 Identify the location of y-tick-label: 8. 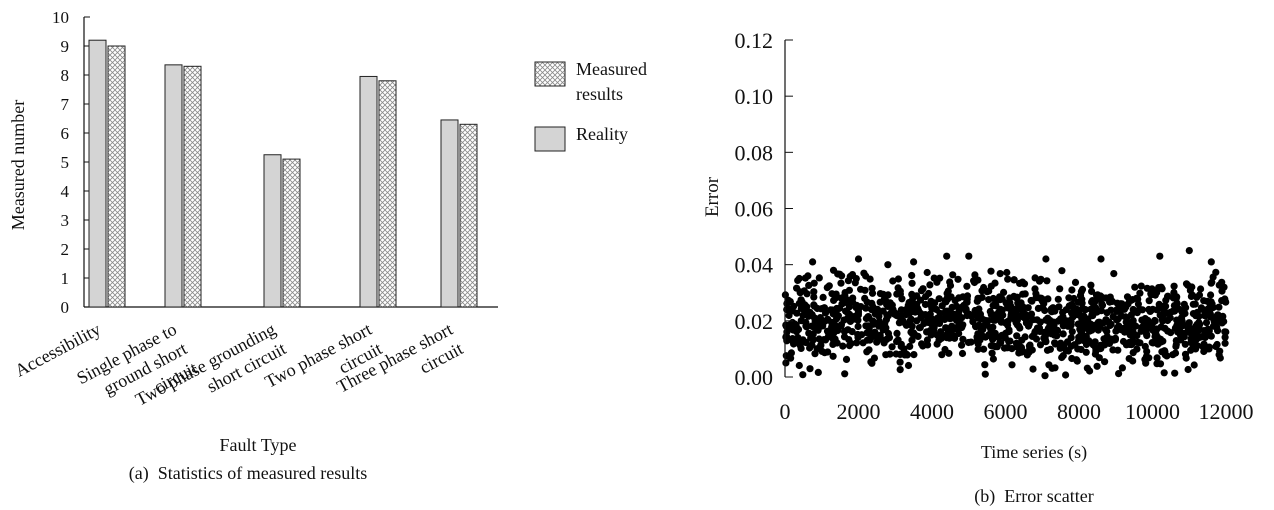
(65, 75).